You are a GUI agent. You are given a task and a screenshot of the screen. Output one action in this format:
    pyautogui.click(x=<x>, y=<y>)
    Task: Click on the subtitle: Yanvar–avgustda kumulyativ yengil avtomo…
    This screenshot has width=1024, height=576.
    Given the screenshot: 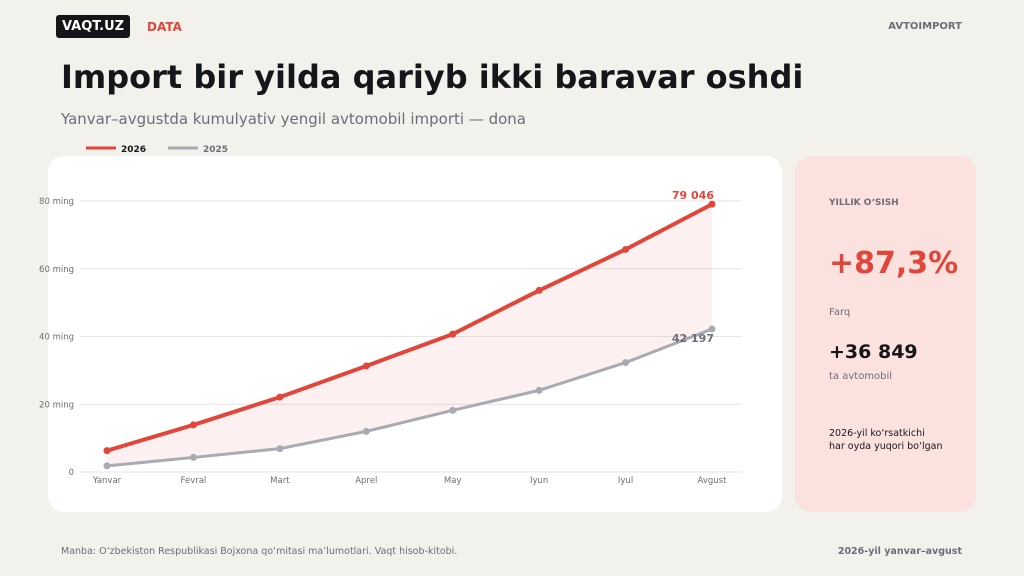 What is the action you would take?
    pyautogui.click(x=293, y=119)
    